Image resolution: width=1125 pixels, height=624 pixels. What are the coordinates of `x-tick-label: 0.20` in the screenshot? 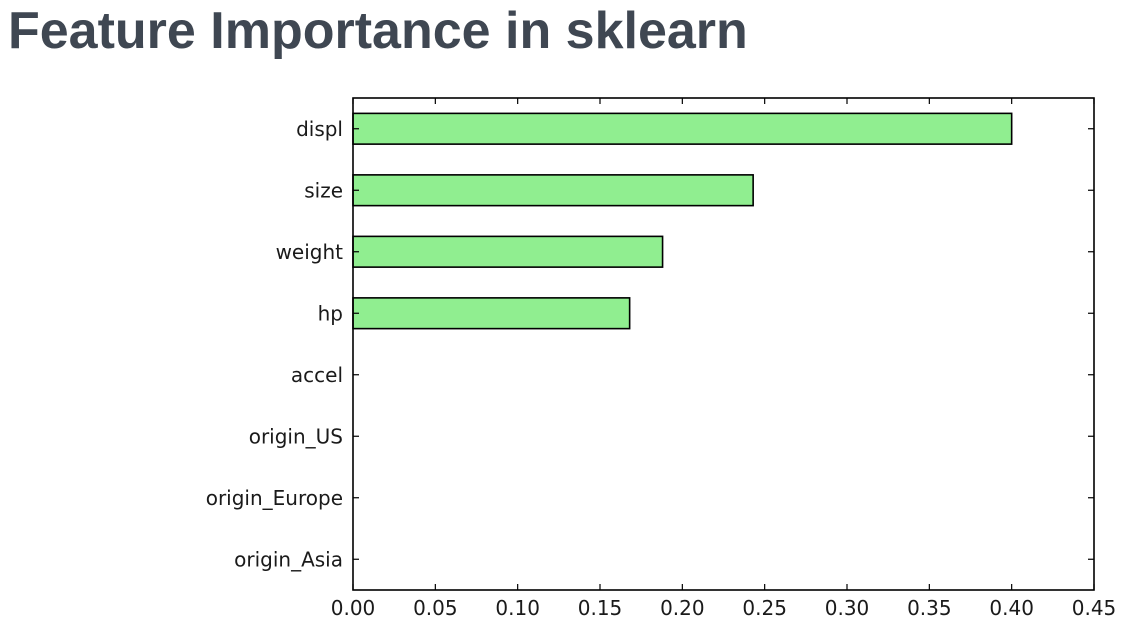 It's located at (682, 608).